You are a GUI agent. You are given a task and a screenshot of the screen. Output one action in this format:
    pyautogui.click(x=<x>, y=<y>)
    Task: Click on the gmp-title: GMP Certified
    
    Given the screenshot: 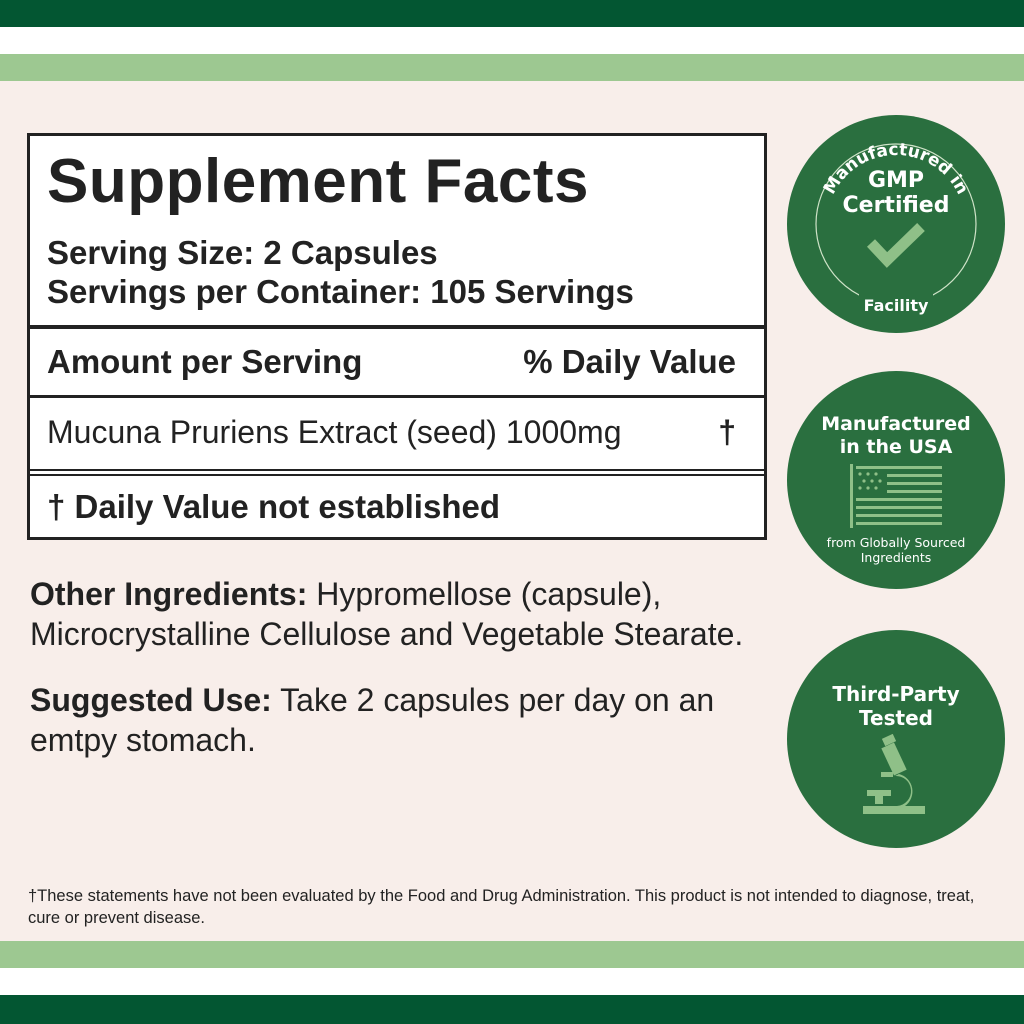 What is the action you would take?
    pyautogui.click(x=896, y=193)
    